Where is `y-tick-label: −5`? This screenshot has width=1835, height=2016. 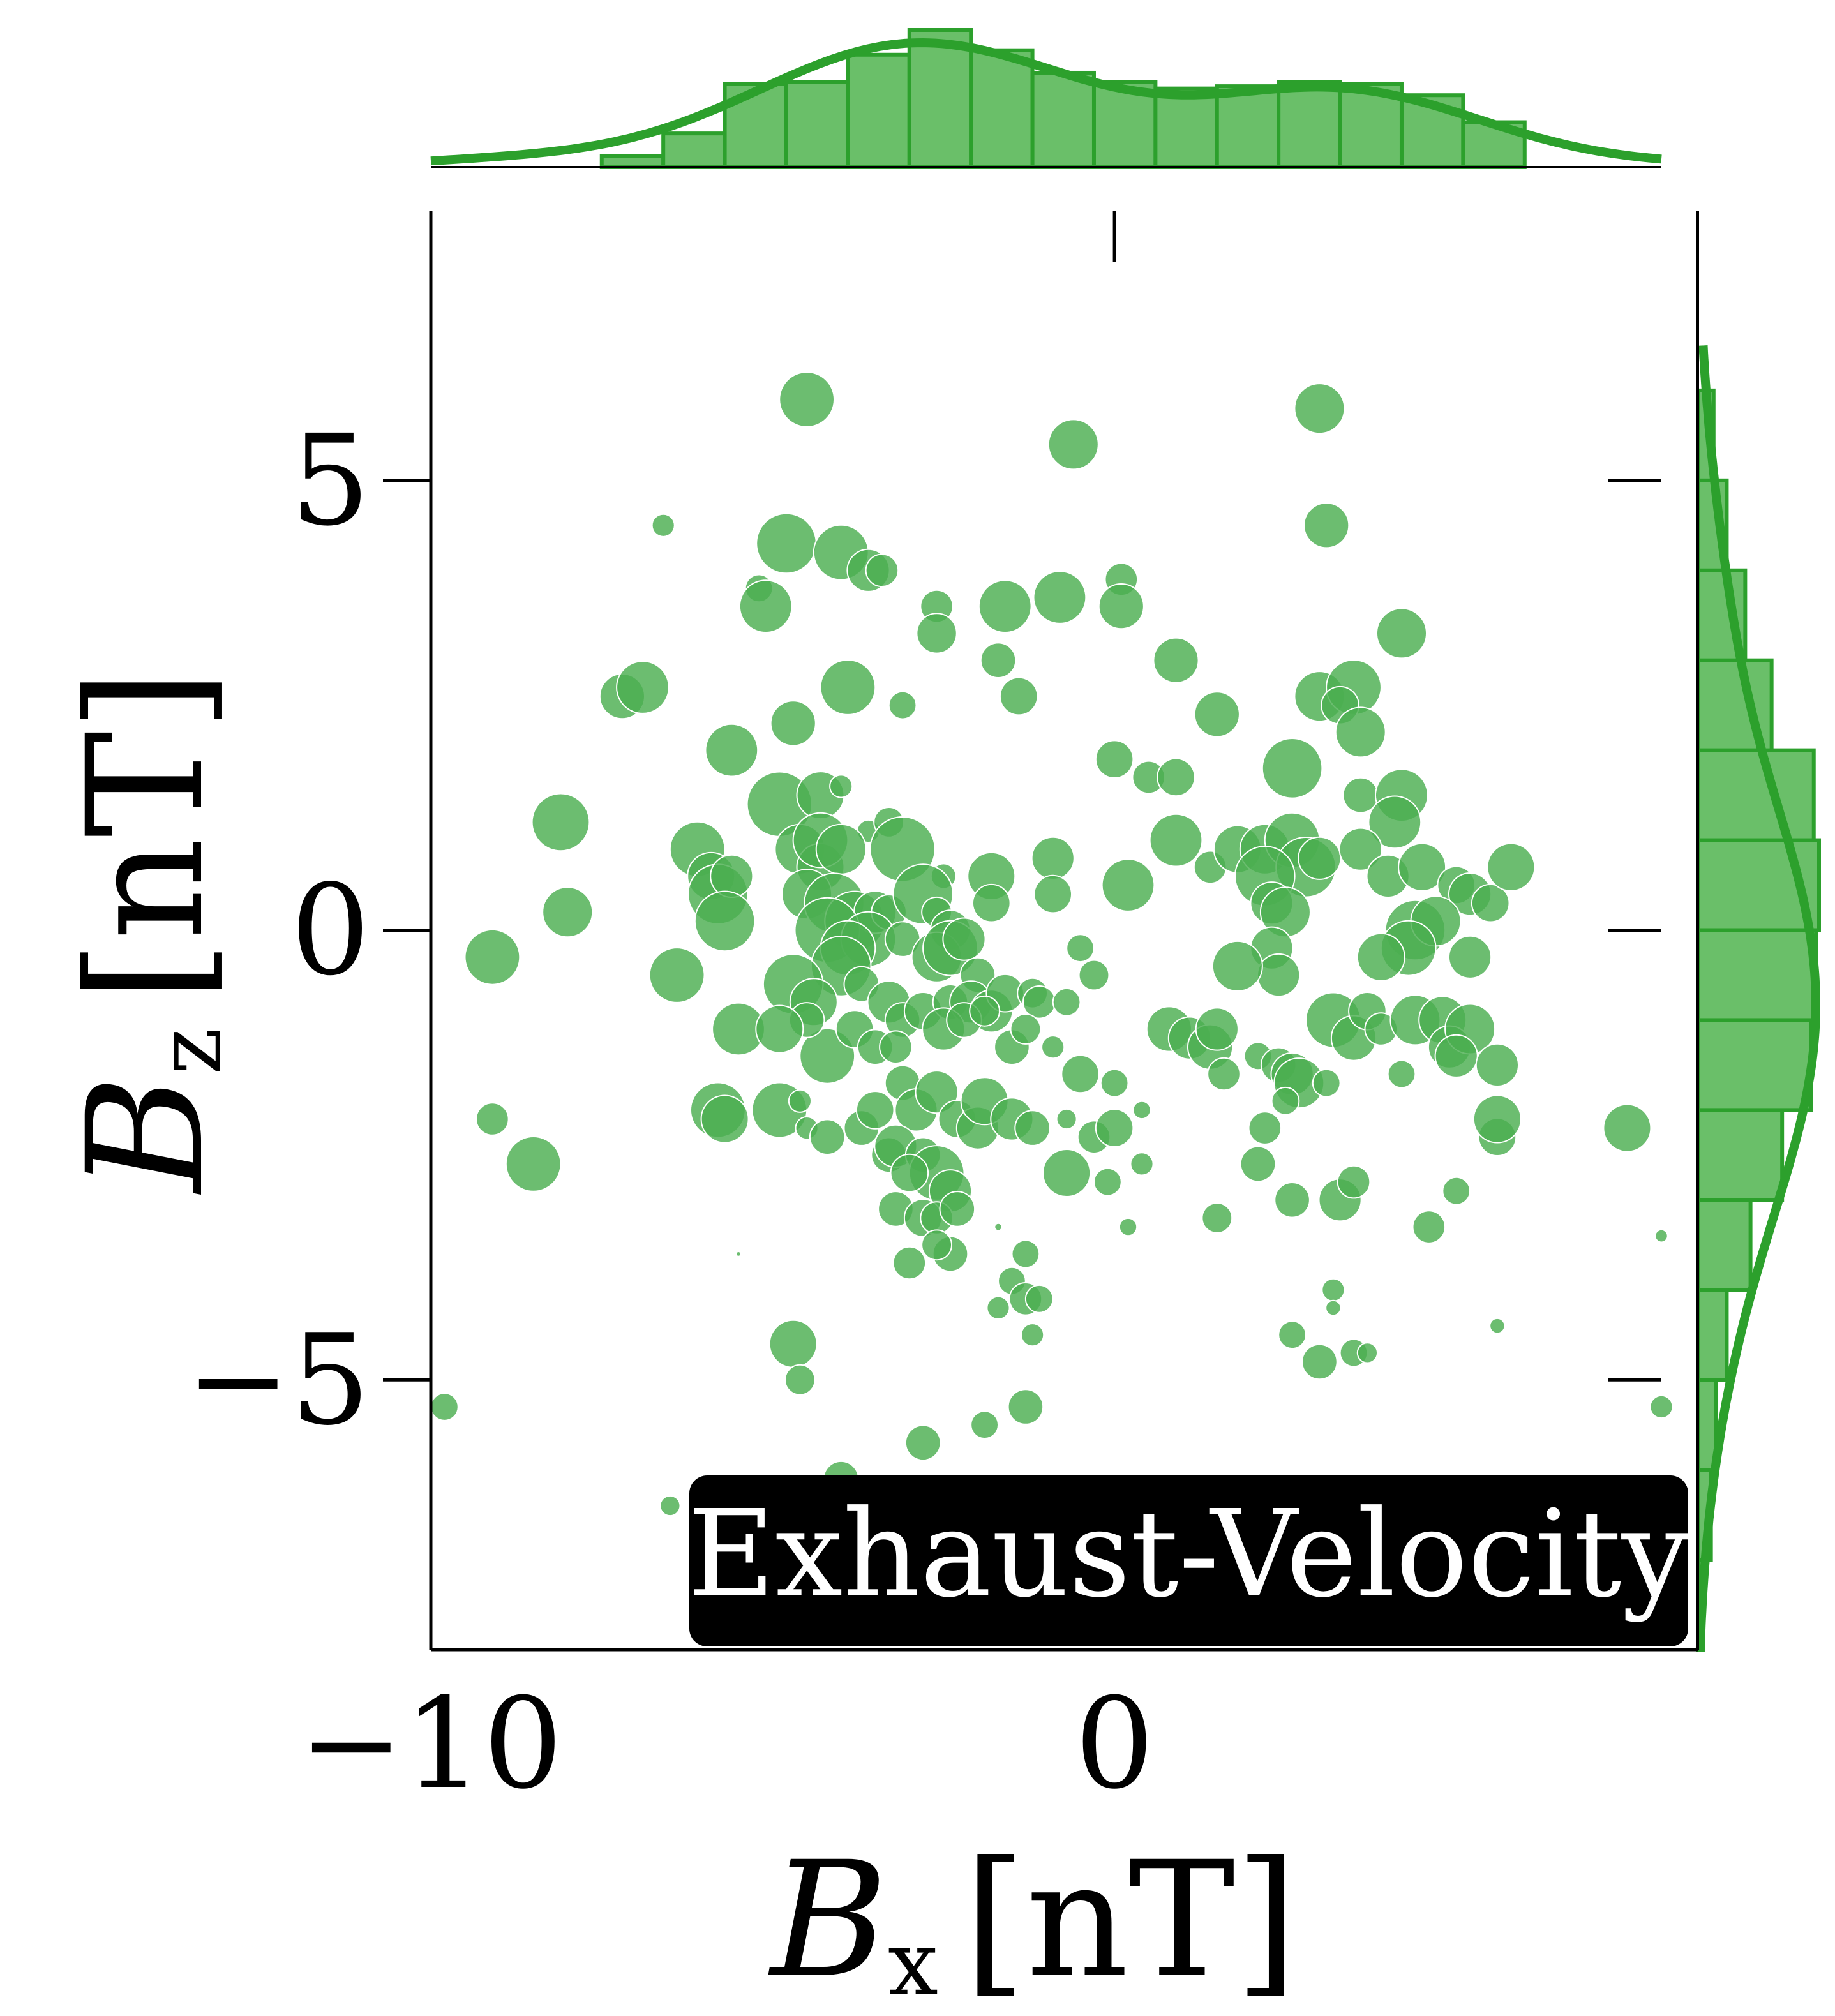 y-tick-label: −5 is located at coordinates (278, 1380).